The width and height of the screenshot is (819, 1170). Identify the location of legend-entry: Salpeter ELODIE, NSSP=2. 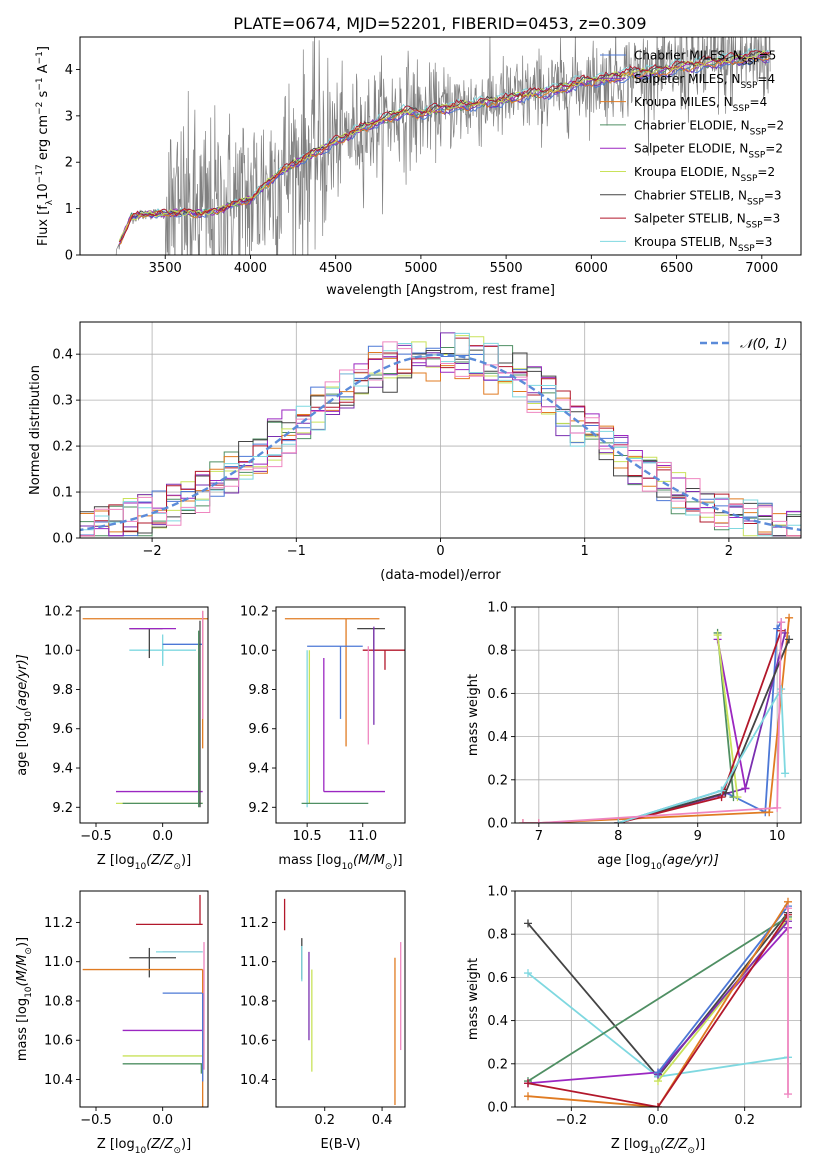
(708, 151).